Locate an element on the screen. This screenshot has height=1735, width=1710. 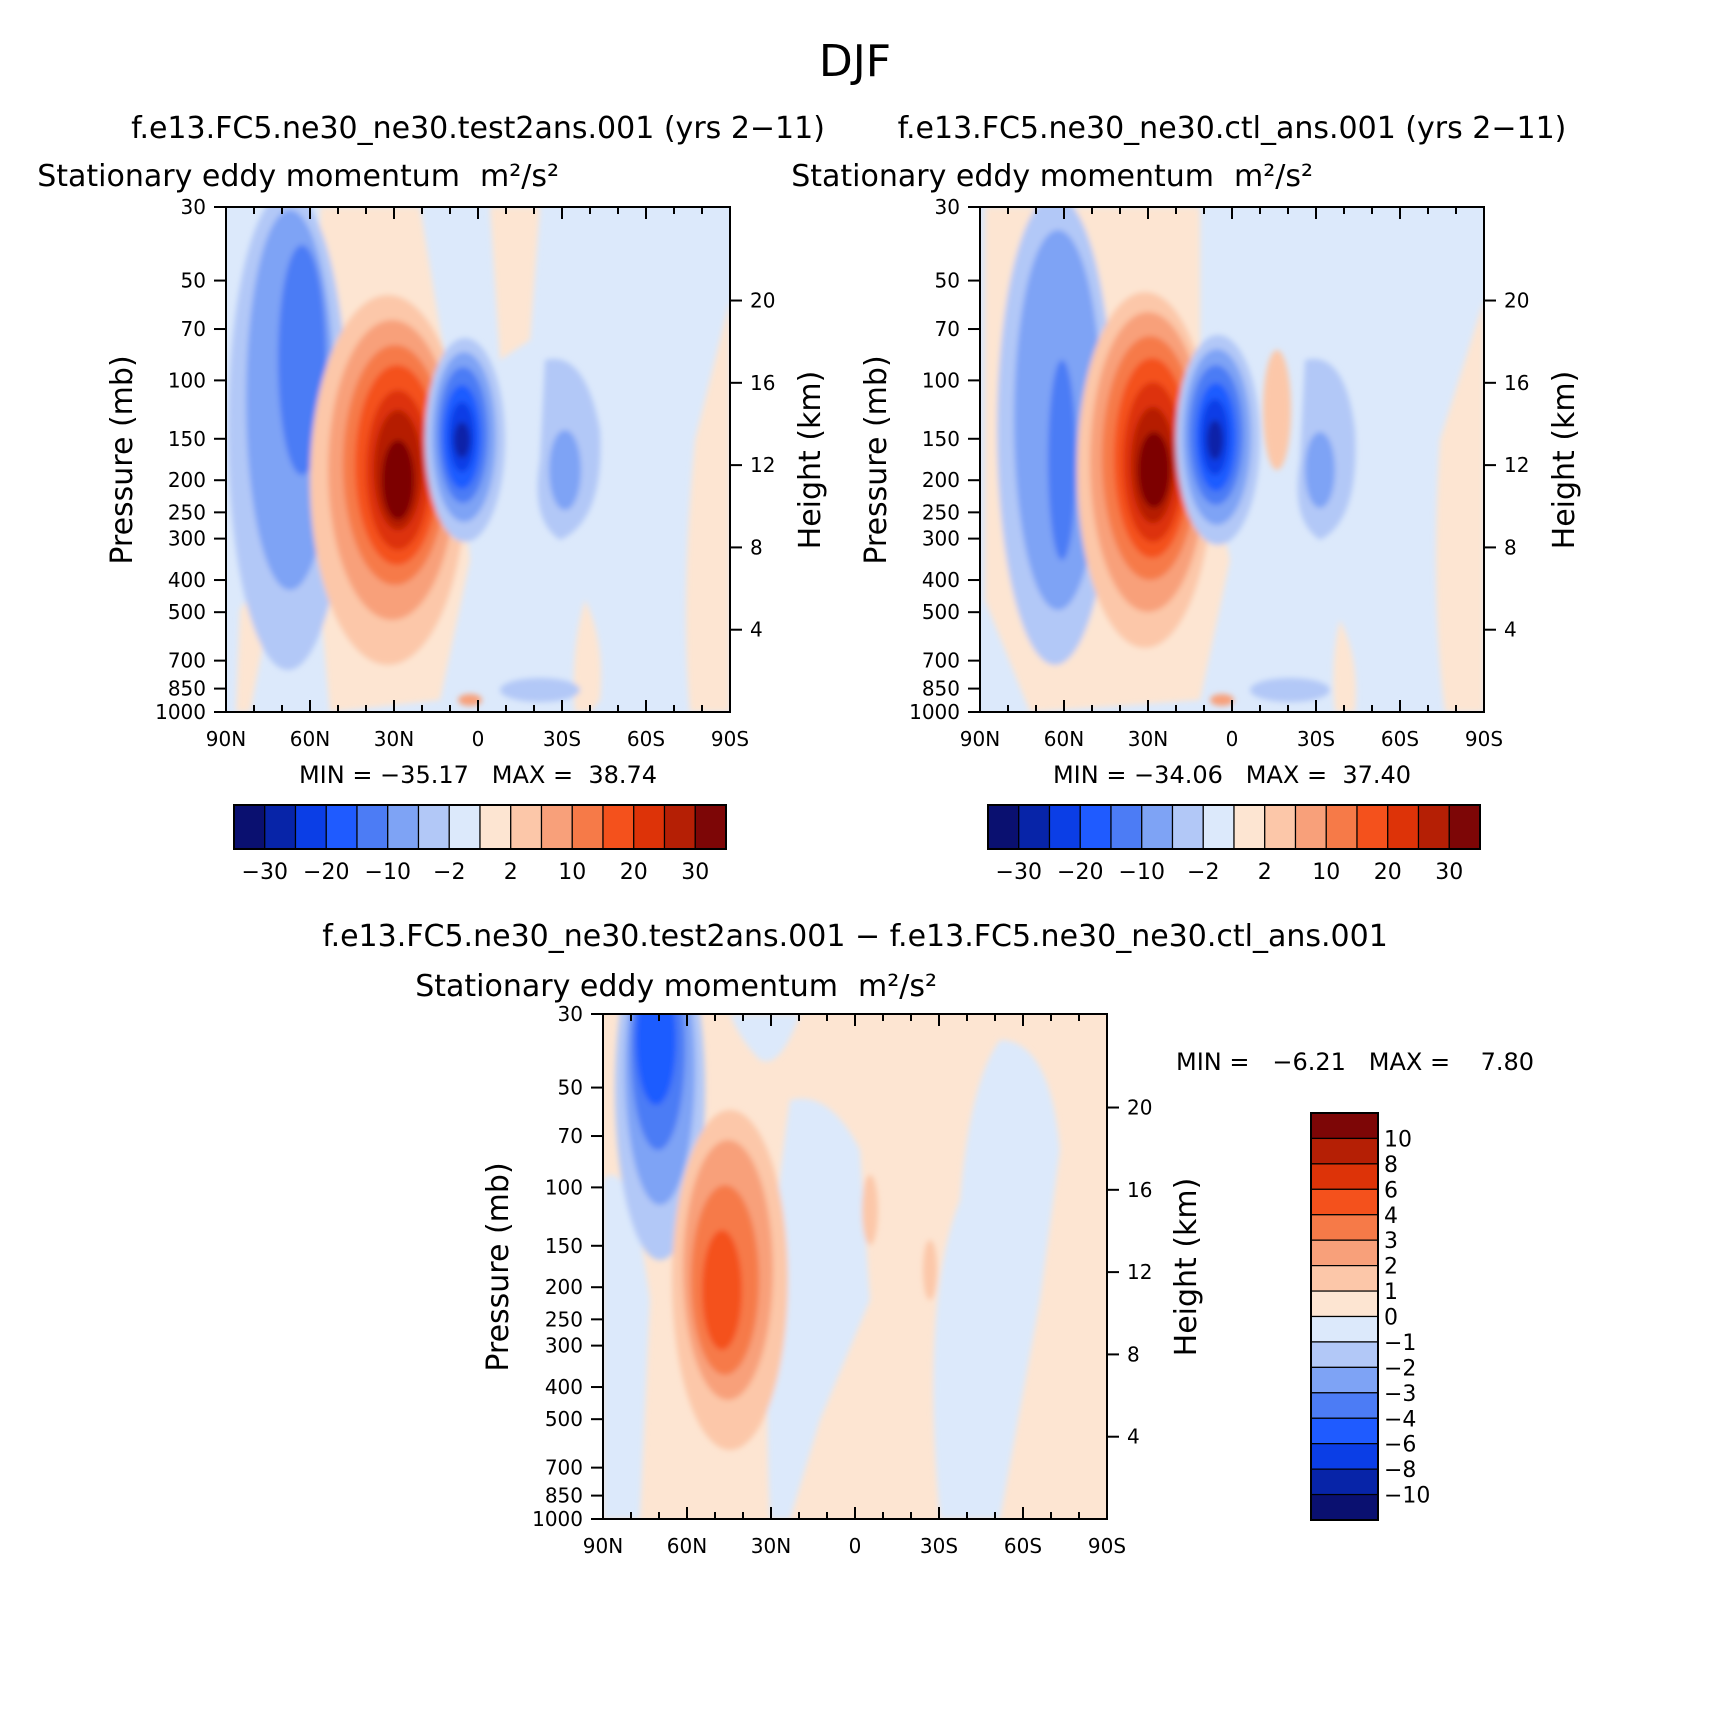
figure-title: DJF is located at coordinates (855, 61).